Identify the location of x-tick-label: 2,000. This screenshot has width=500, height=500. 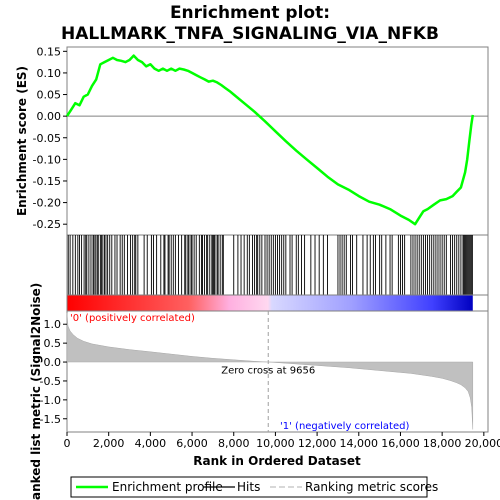
(109, 443).